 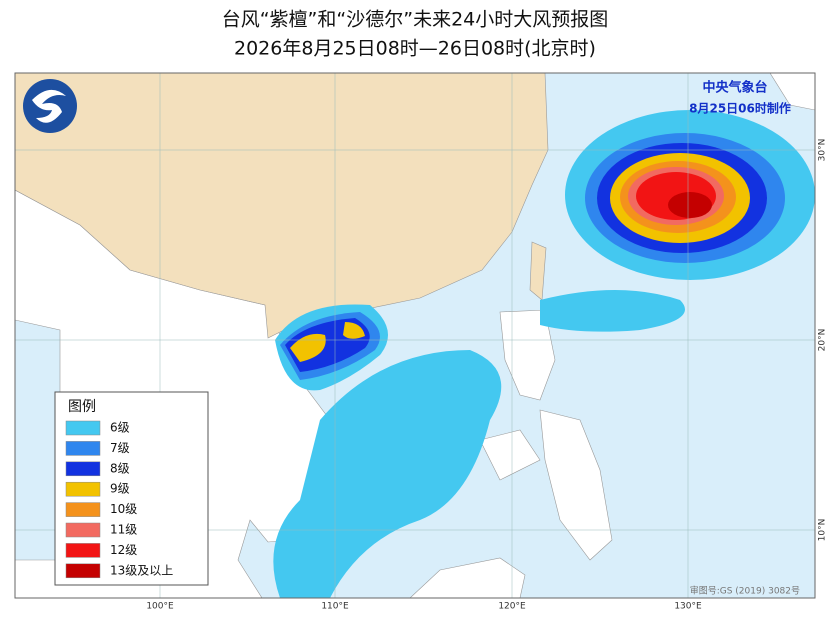 I want to click on lat-label: 20°N, so click(x=823, y=340).